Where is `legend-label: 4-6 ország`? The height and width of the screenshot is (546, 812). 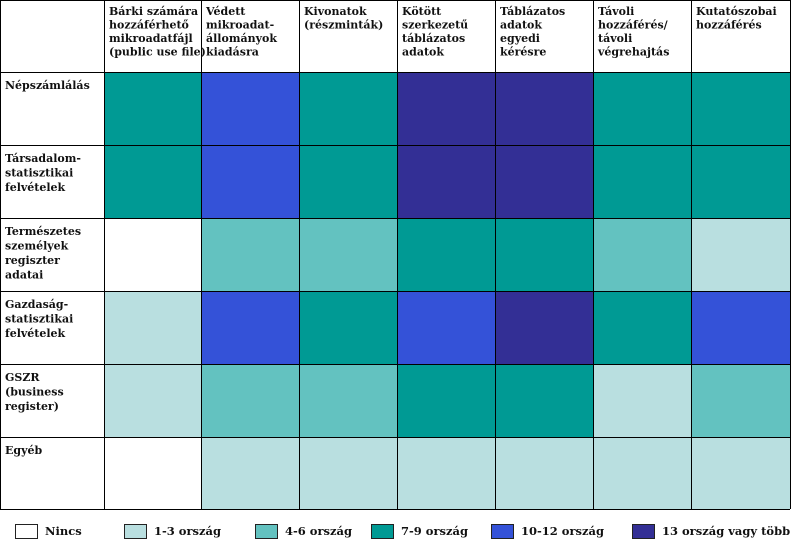 legend-label: 4-6 ország is located at coordinates (318, 531).